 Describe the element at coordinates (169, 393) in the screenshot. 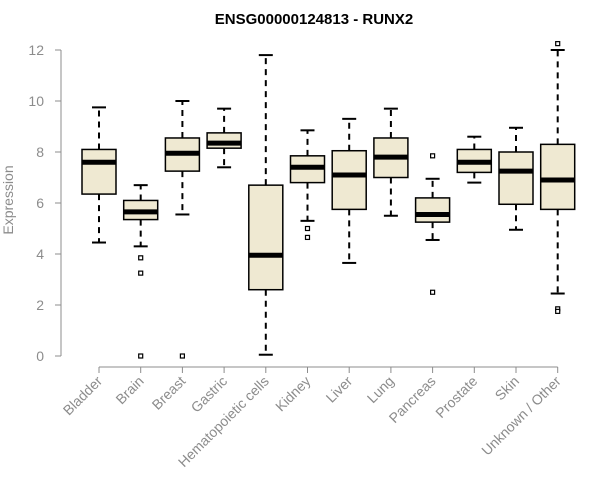

I see `x-tick-label: Breast` at that location.